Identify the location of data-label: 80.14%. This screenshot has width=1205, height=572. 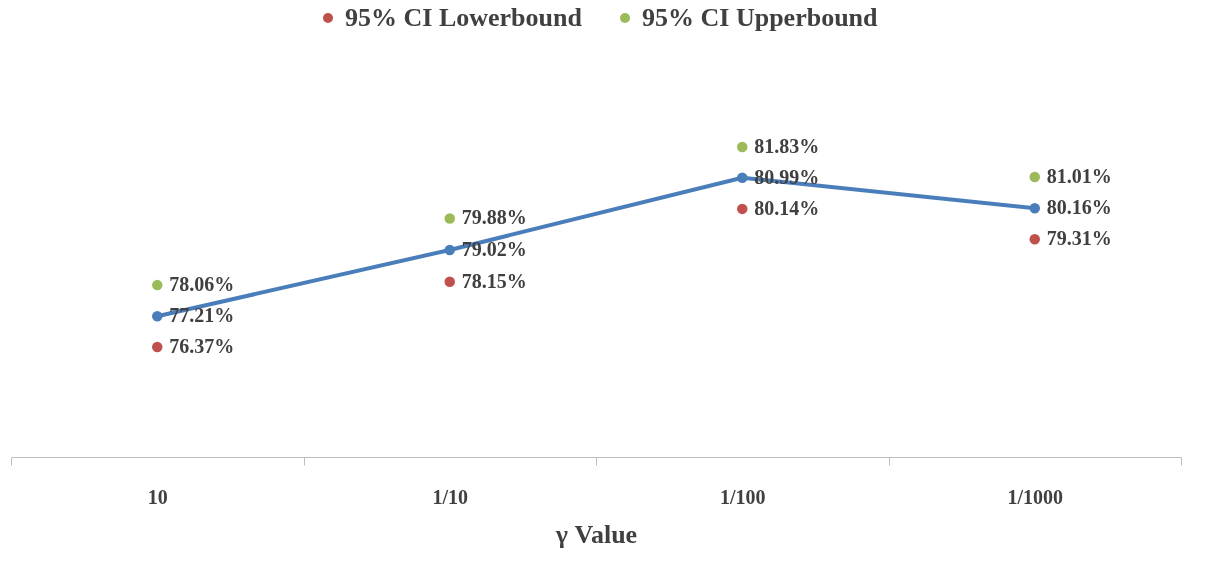
(787, 207).